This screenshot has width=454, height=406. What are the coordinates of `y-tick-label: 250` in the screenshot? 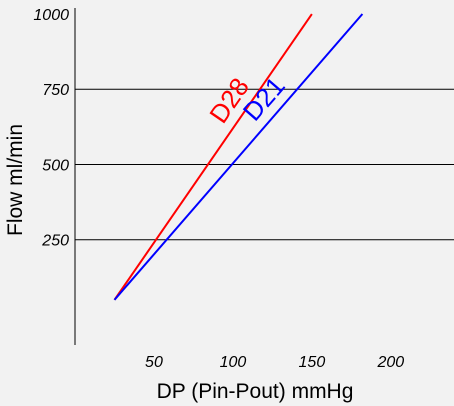 It's located at (55, 241).